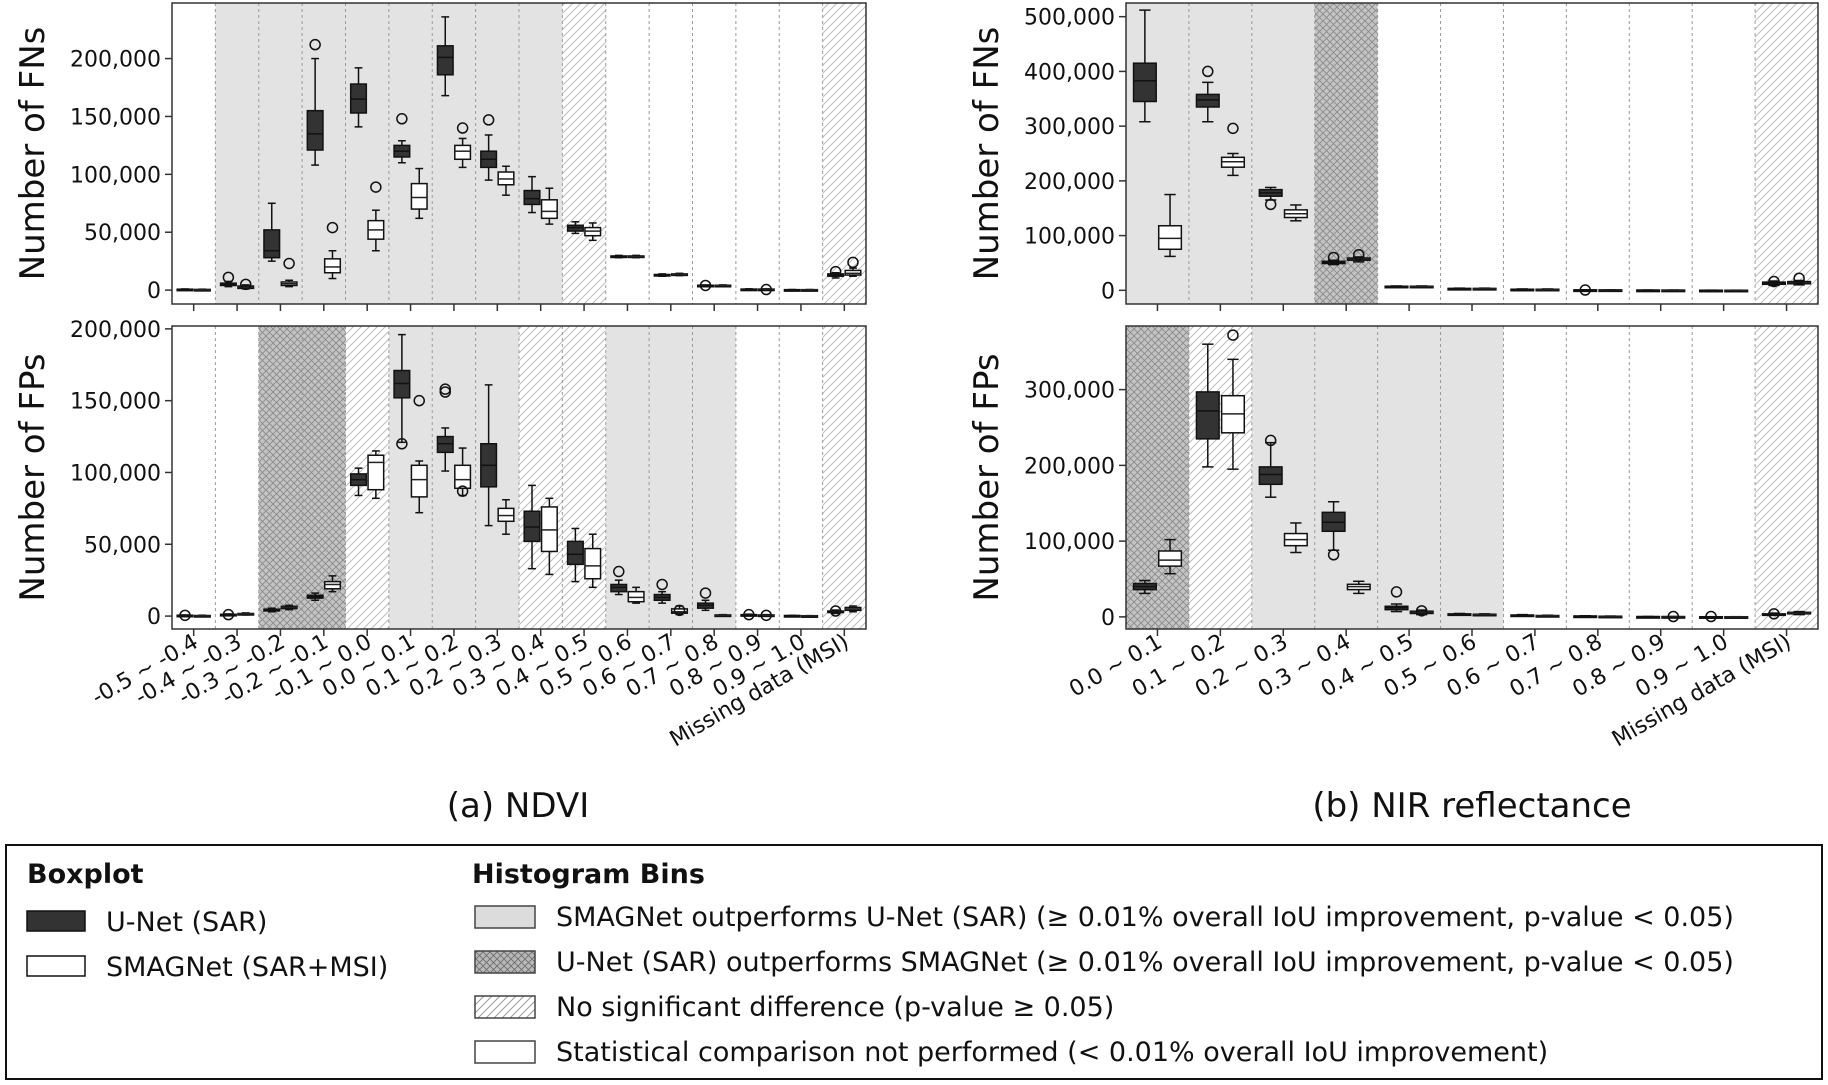  I want to click on y-tick-label: 500,000, so click(1069, 18).